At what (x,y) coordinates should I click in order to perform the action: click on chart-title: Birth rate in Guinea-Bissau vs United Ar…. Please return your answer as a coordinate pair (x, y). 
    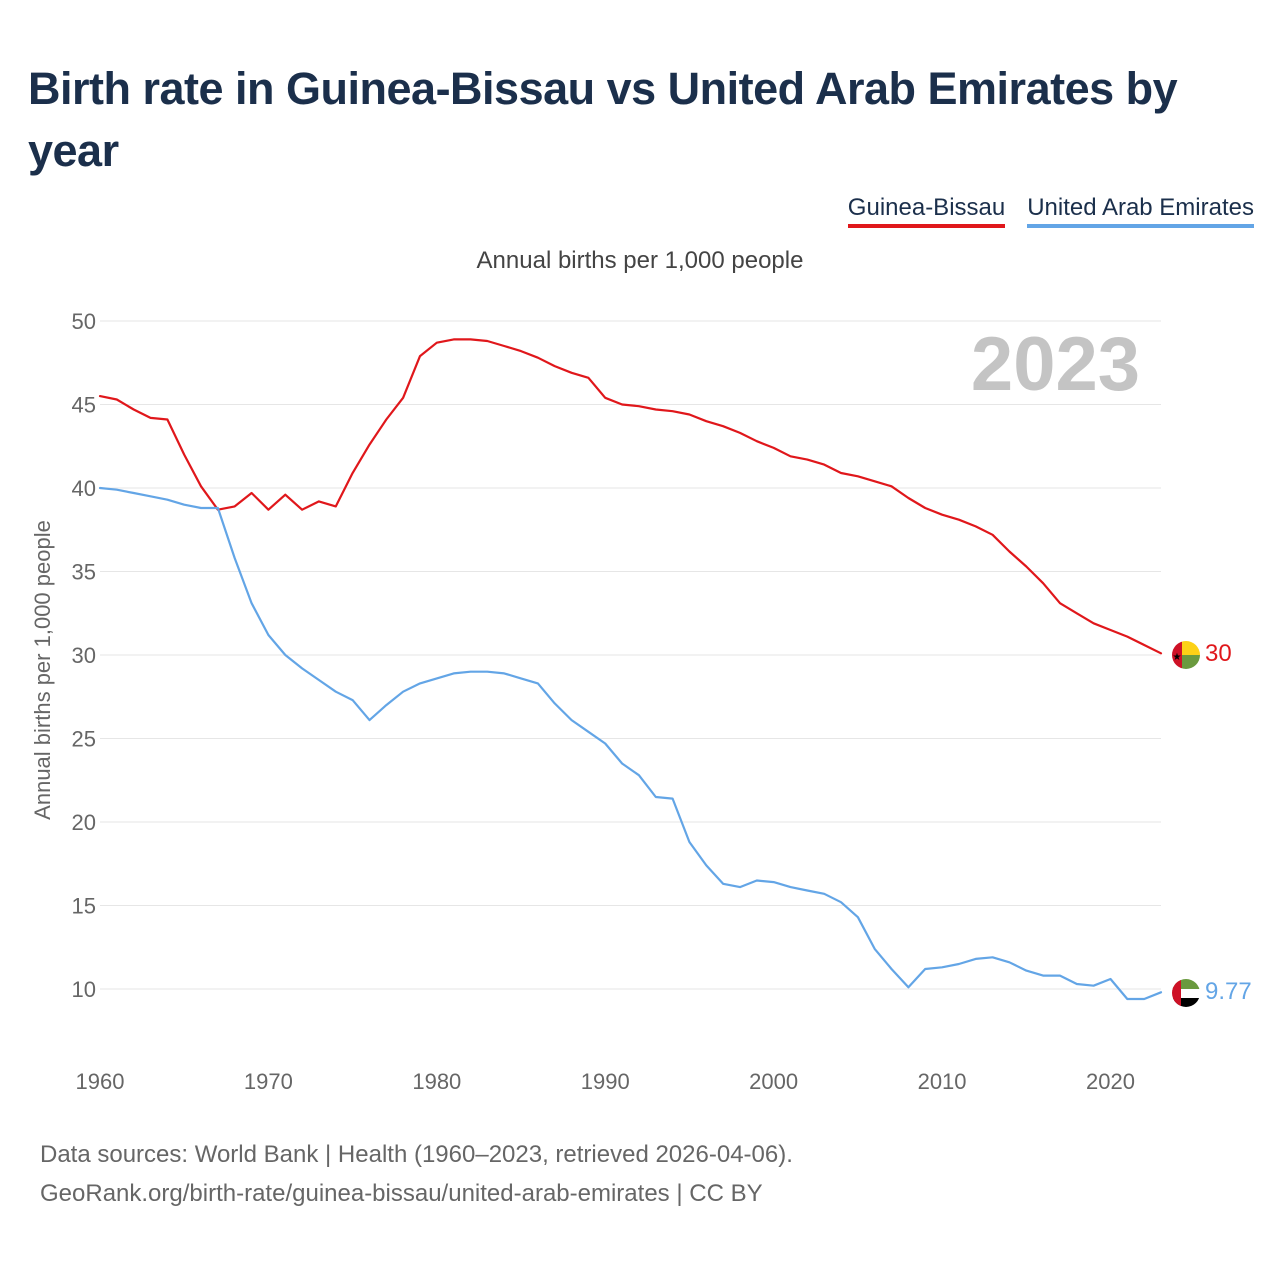
    Looking at the image, I should click on (603, 119).